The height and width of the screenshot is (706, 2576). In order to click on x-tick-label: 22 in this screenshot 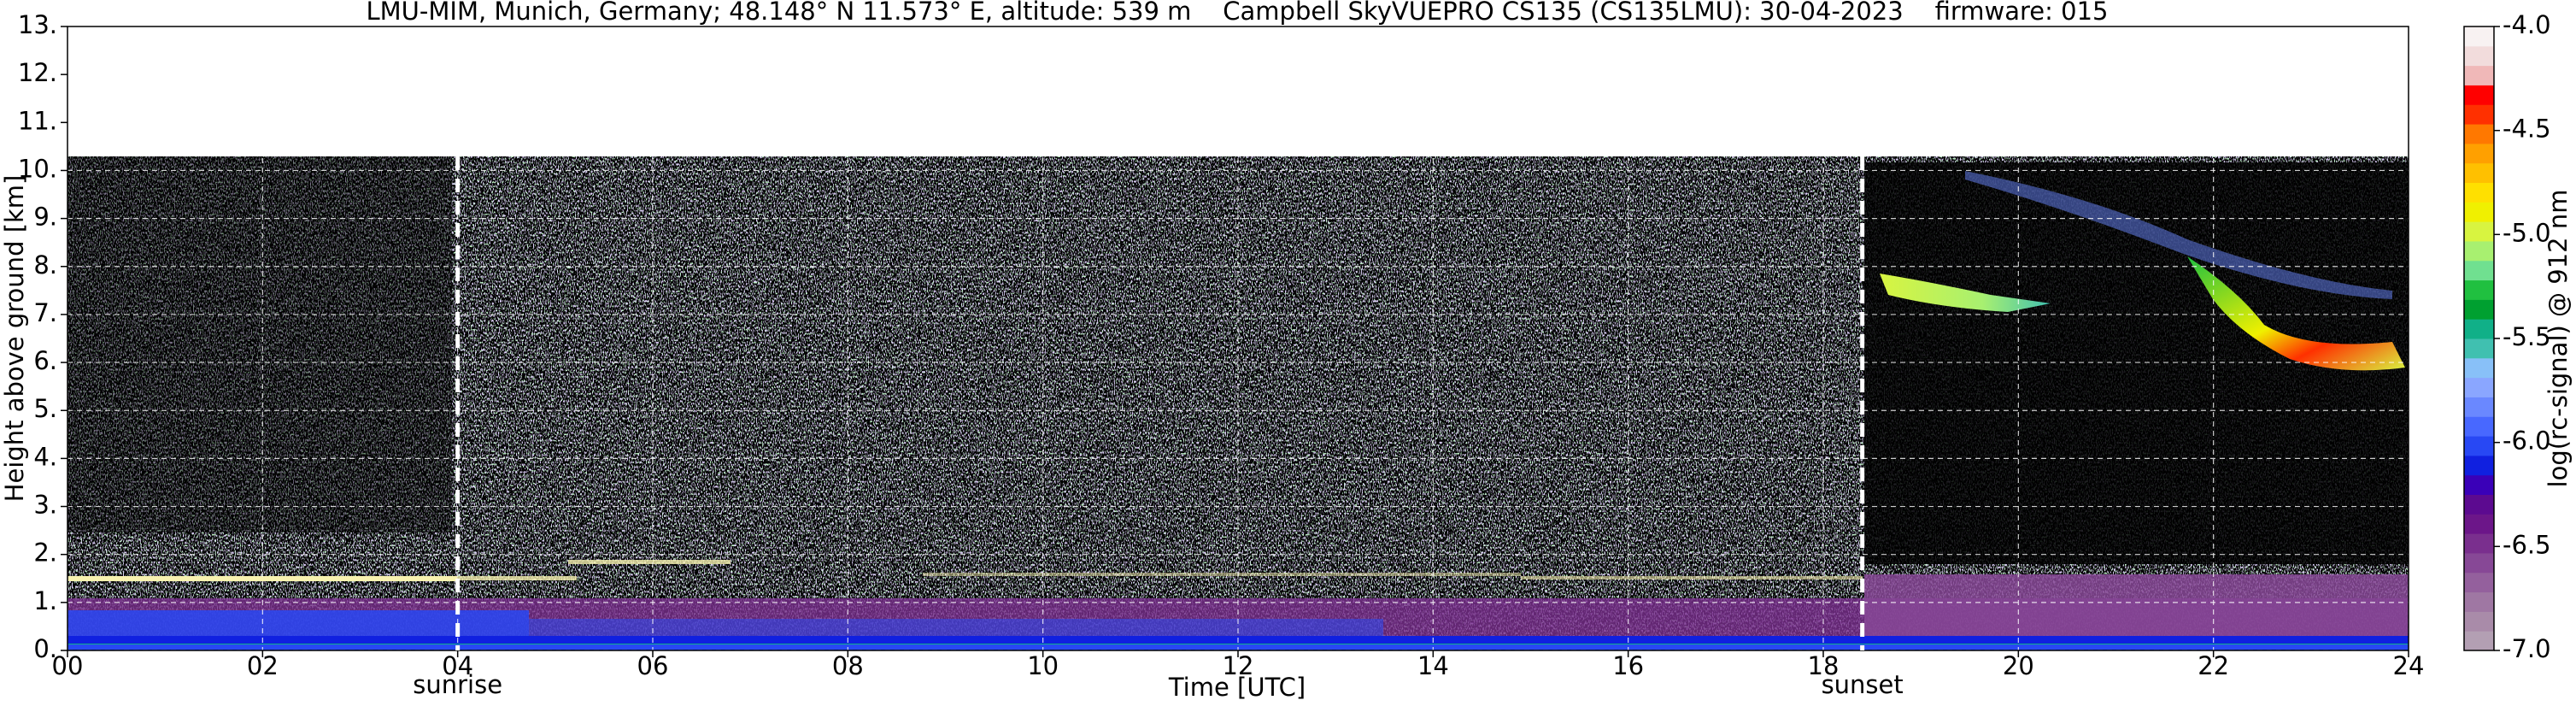, I will do `click(2213, 665)`.